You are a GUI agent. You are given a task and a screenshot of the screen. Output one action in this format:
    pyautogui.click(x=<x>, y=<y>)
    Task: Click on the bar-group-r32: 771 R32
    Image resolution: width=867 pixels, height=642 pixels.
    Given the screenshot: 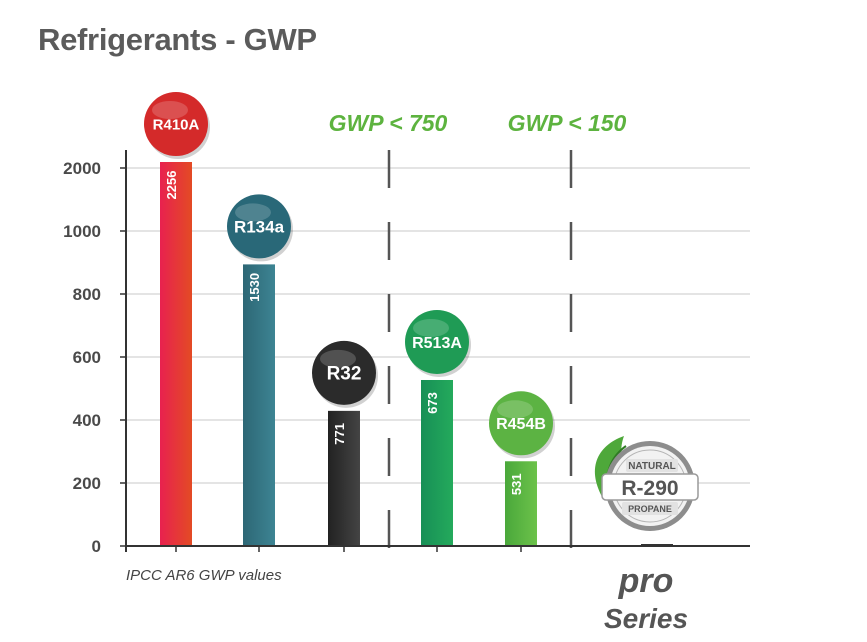 What is the action you would take?
    pyautogui.click(x=345, y=443)
    